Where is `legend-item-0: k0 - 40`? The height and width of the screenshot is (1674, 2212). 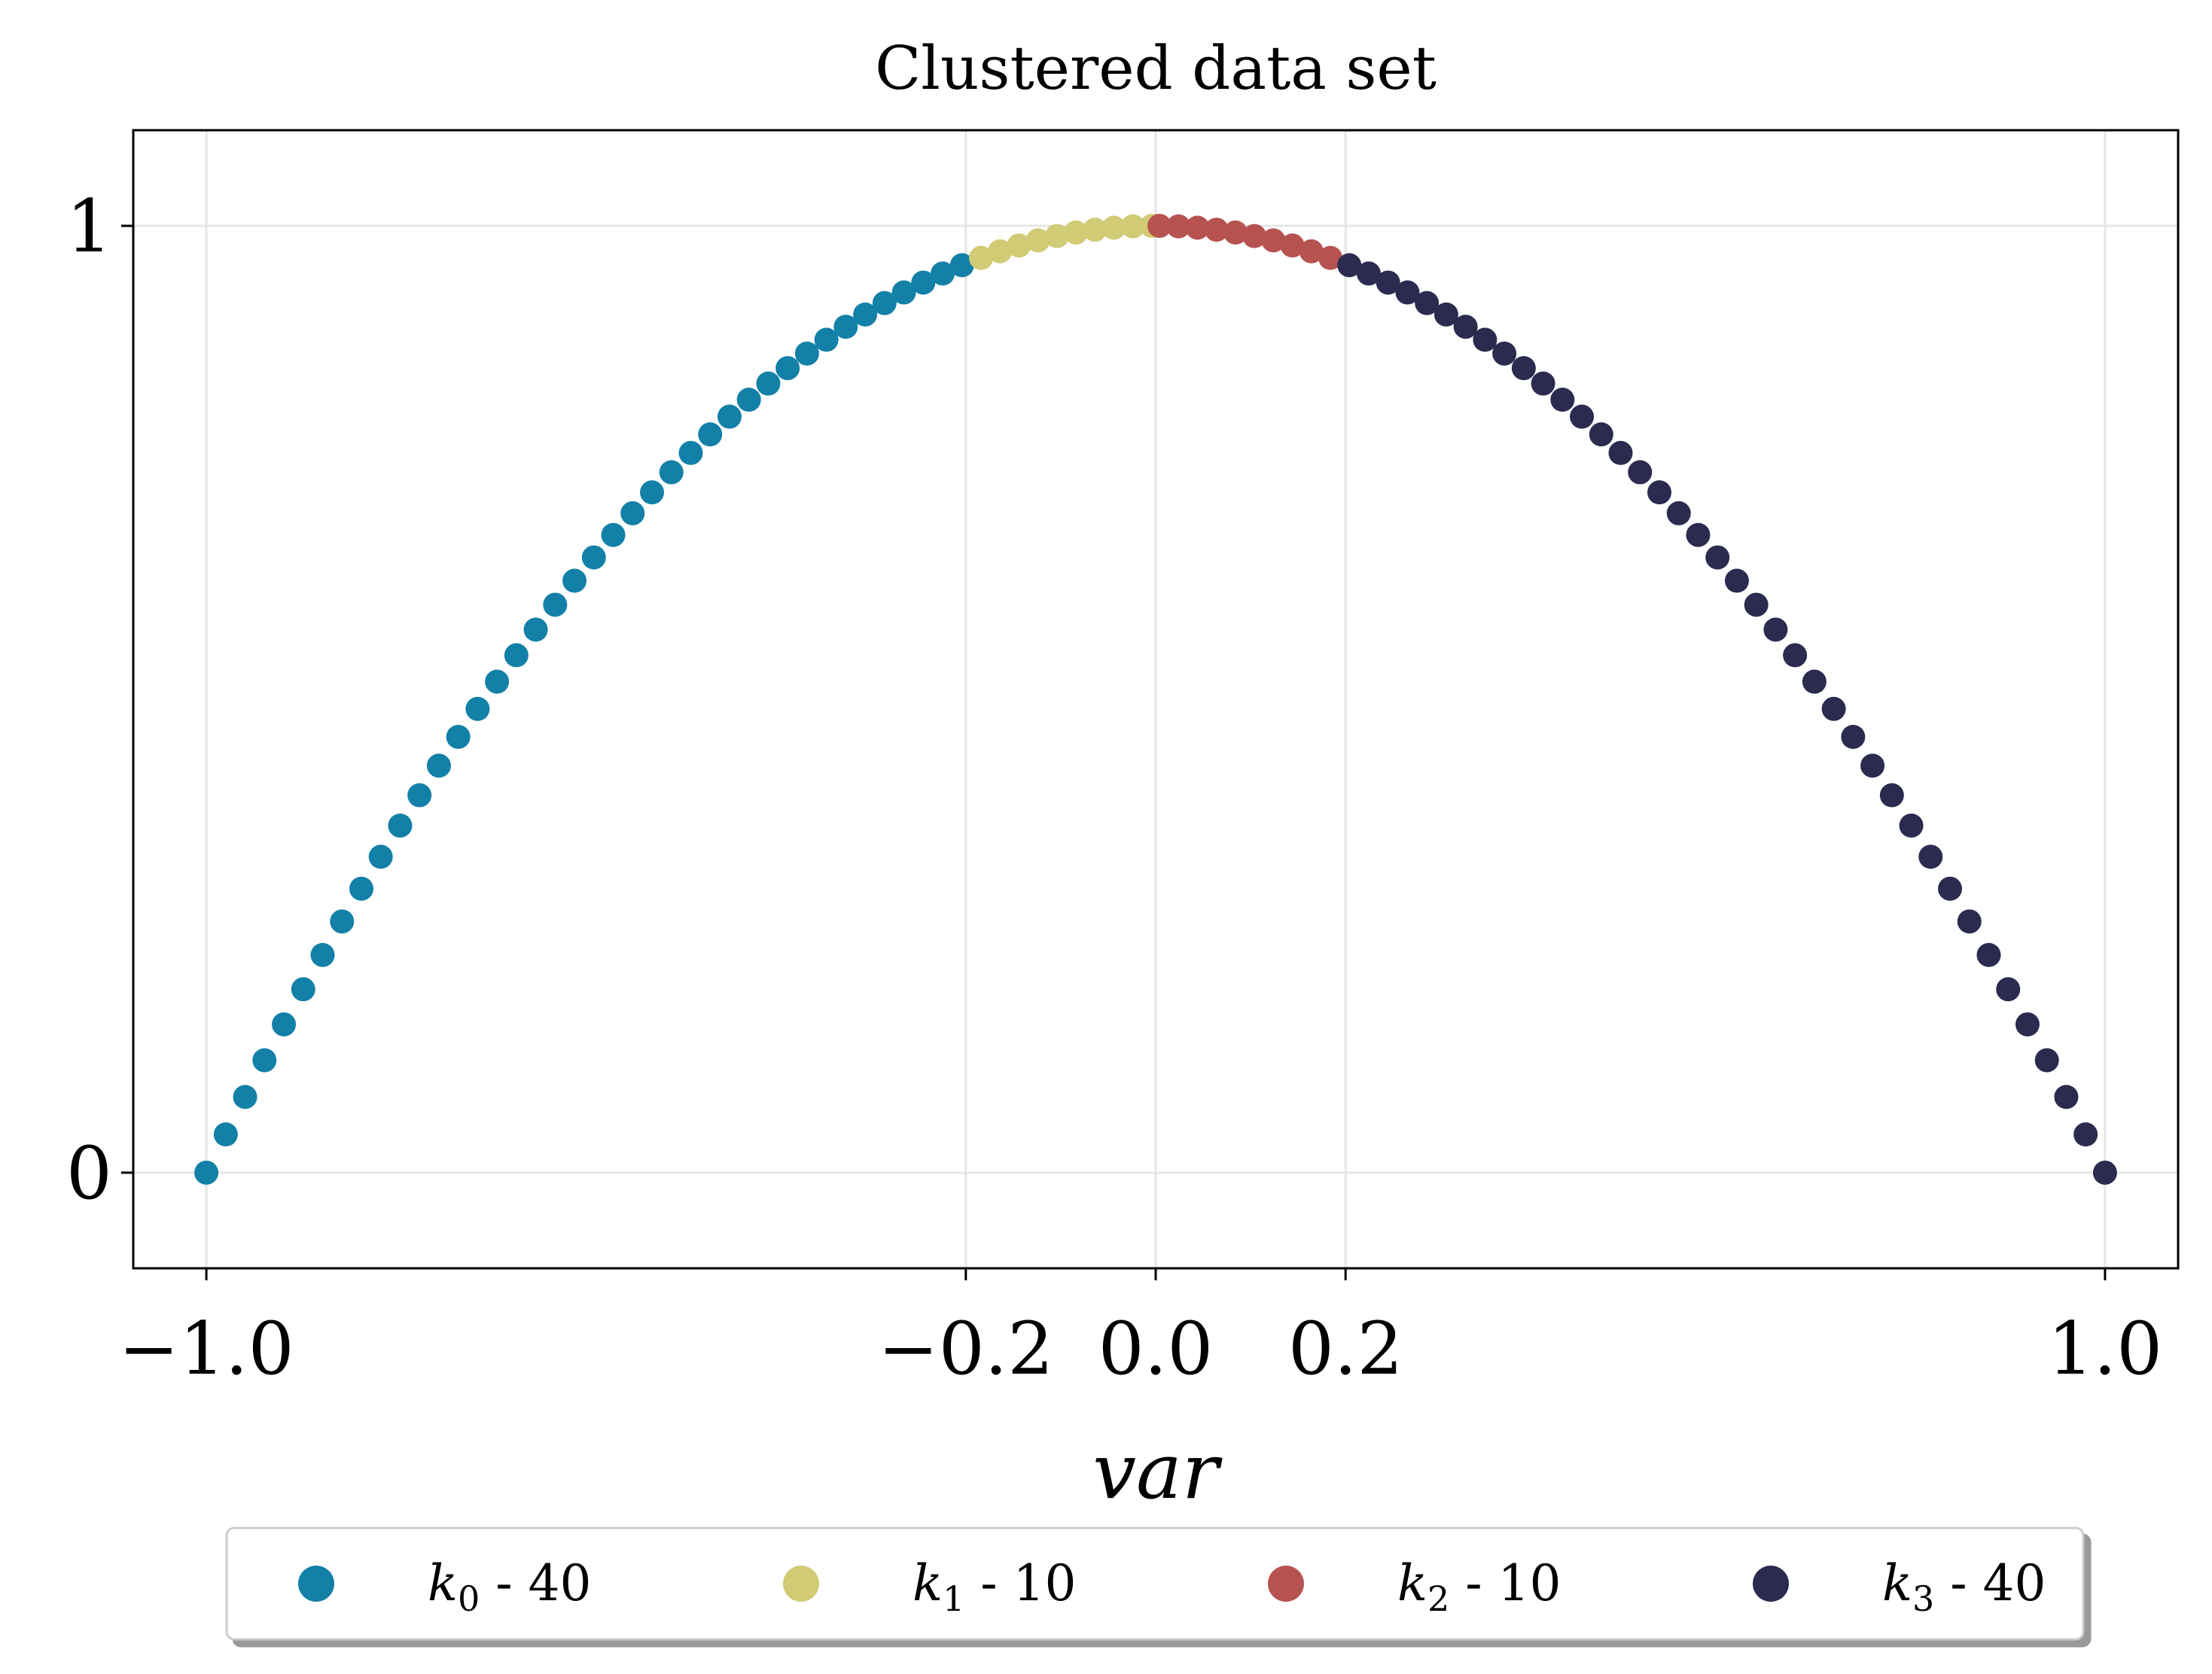
legend-item-0: k0 - 40 is located at coordinates (445, 1586).